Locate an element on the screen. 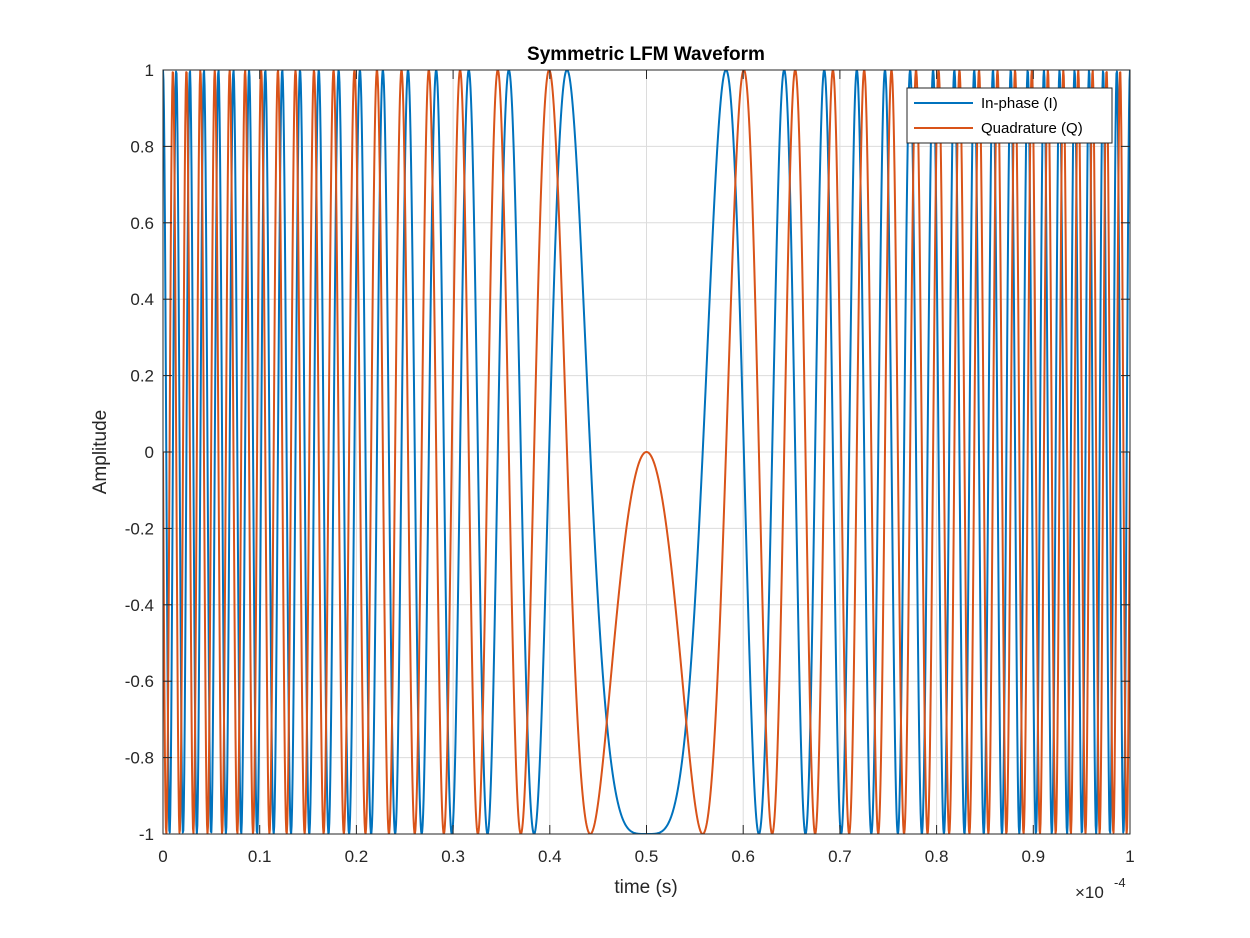 The image size is (1250, 938). y-tick-label: 0.6 is located at coordinates (142, 223).